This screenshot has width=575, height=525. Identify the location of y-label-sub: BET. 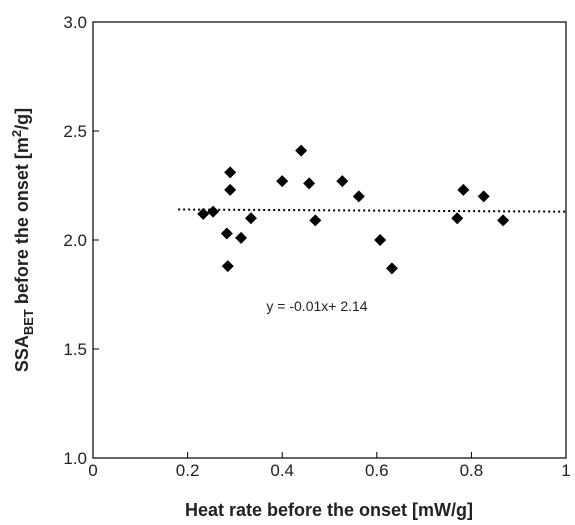
(28, 322).